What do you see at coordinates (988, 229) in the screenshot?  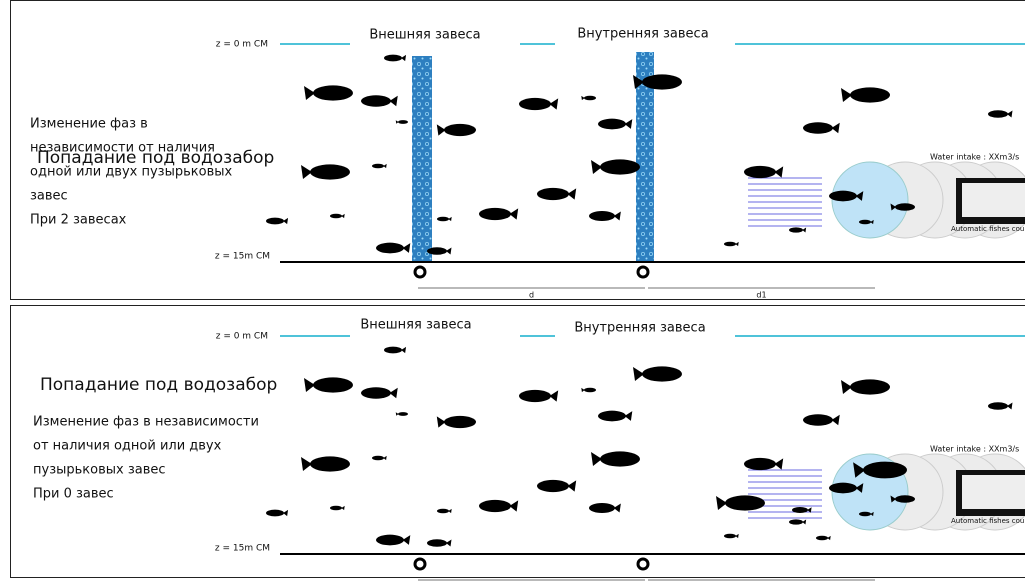 I see `counter-label: Automatic fishes counter` at bounding box center [988, 229].